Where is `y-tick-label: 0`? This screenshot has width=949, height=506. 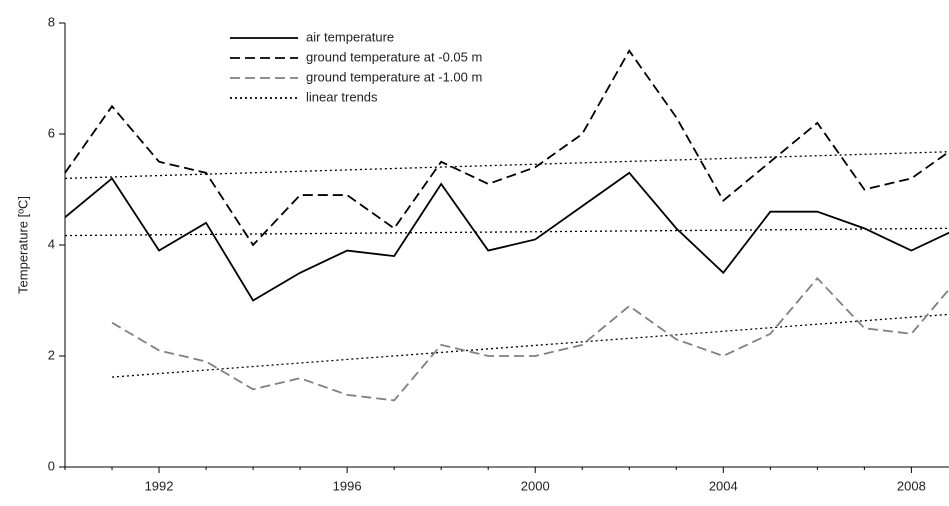
y-tick-label: 0 is located at coordinates (51, 465).